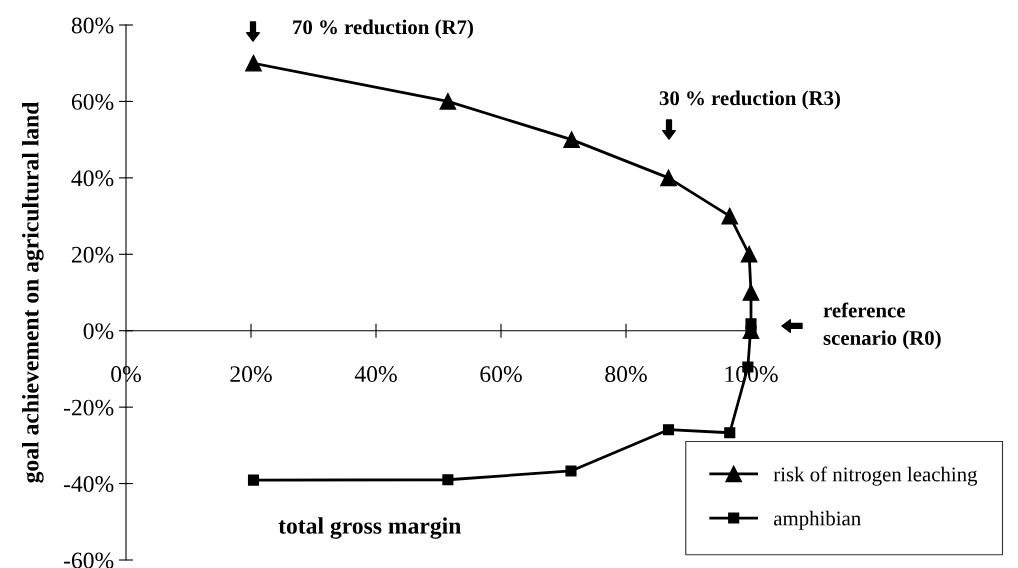  Describe the element at coordinates (817, 520) in the screenshot. I see `legend-label: amphibian` at that location.